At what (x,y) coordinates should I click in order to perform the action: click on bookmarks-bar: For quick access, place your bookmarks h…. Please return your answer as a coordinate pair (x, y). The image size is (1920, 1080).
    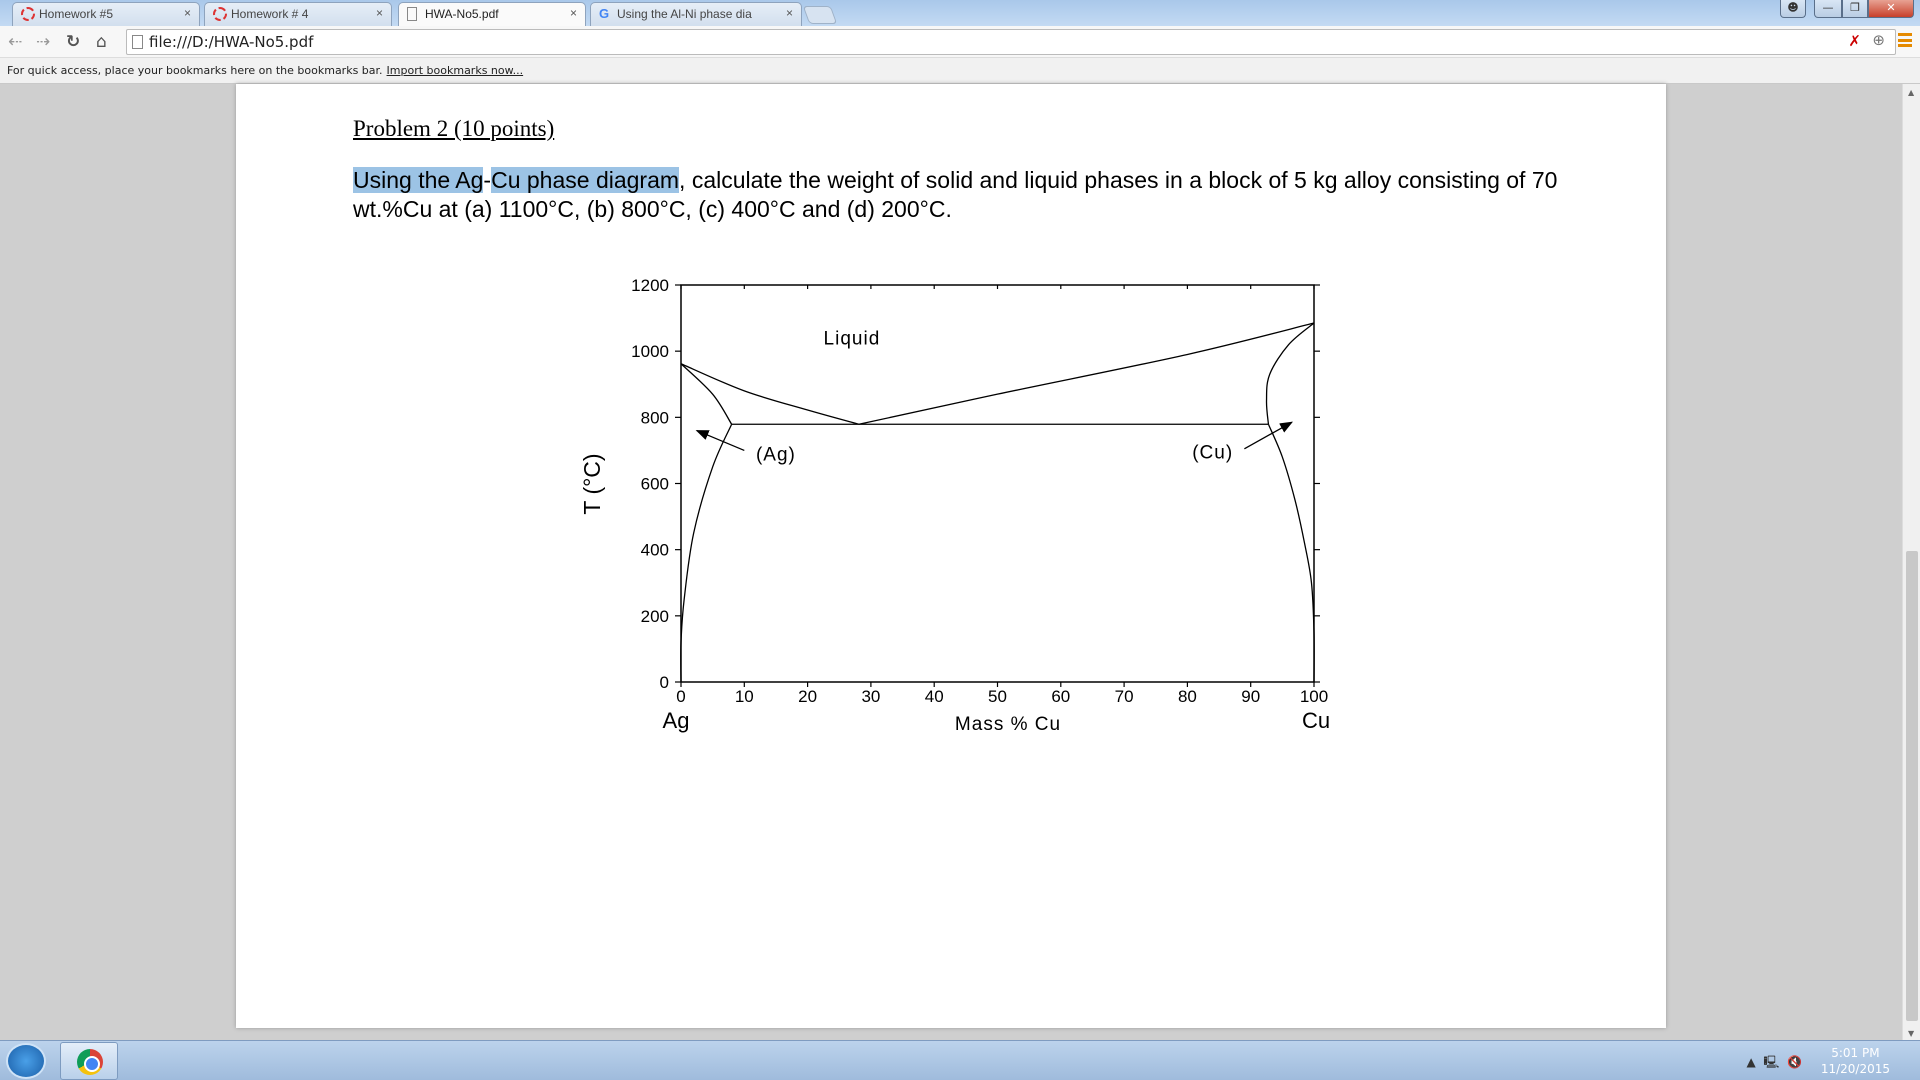
    Looking at the image, I should click on (960, 71).